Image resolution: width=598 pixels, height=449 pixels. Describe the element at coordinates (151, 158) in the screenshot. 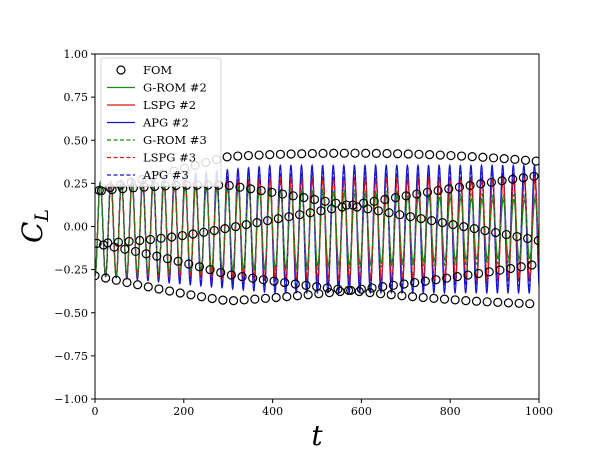

I see `legend-item: LSPG #3` at that location.